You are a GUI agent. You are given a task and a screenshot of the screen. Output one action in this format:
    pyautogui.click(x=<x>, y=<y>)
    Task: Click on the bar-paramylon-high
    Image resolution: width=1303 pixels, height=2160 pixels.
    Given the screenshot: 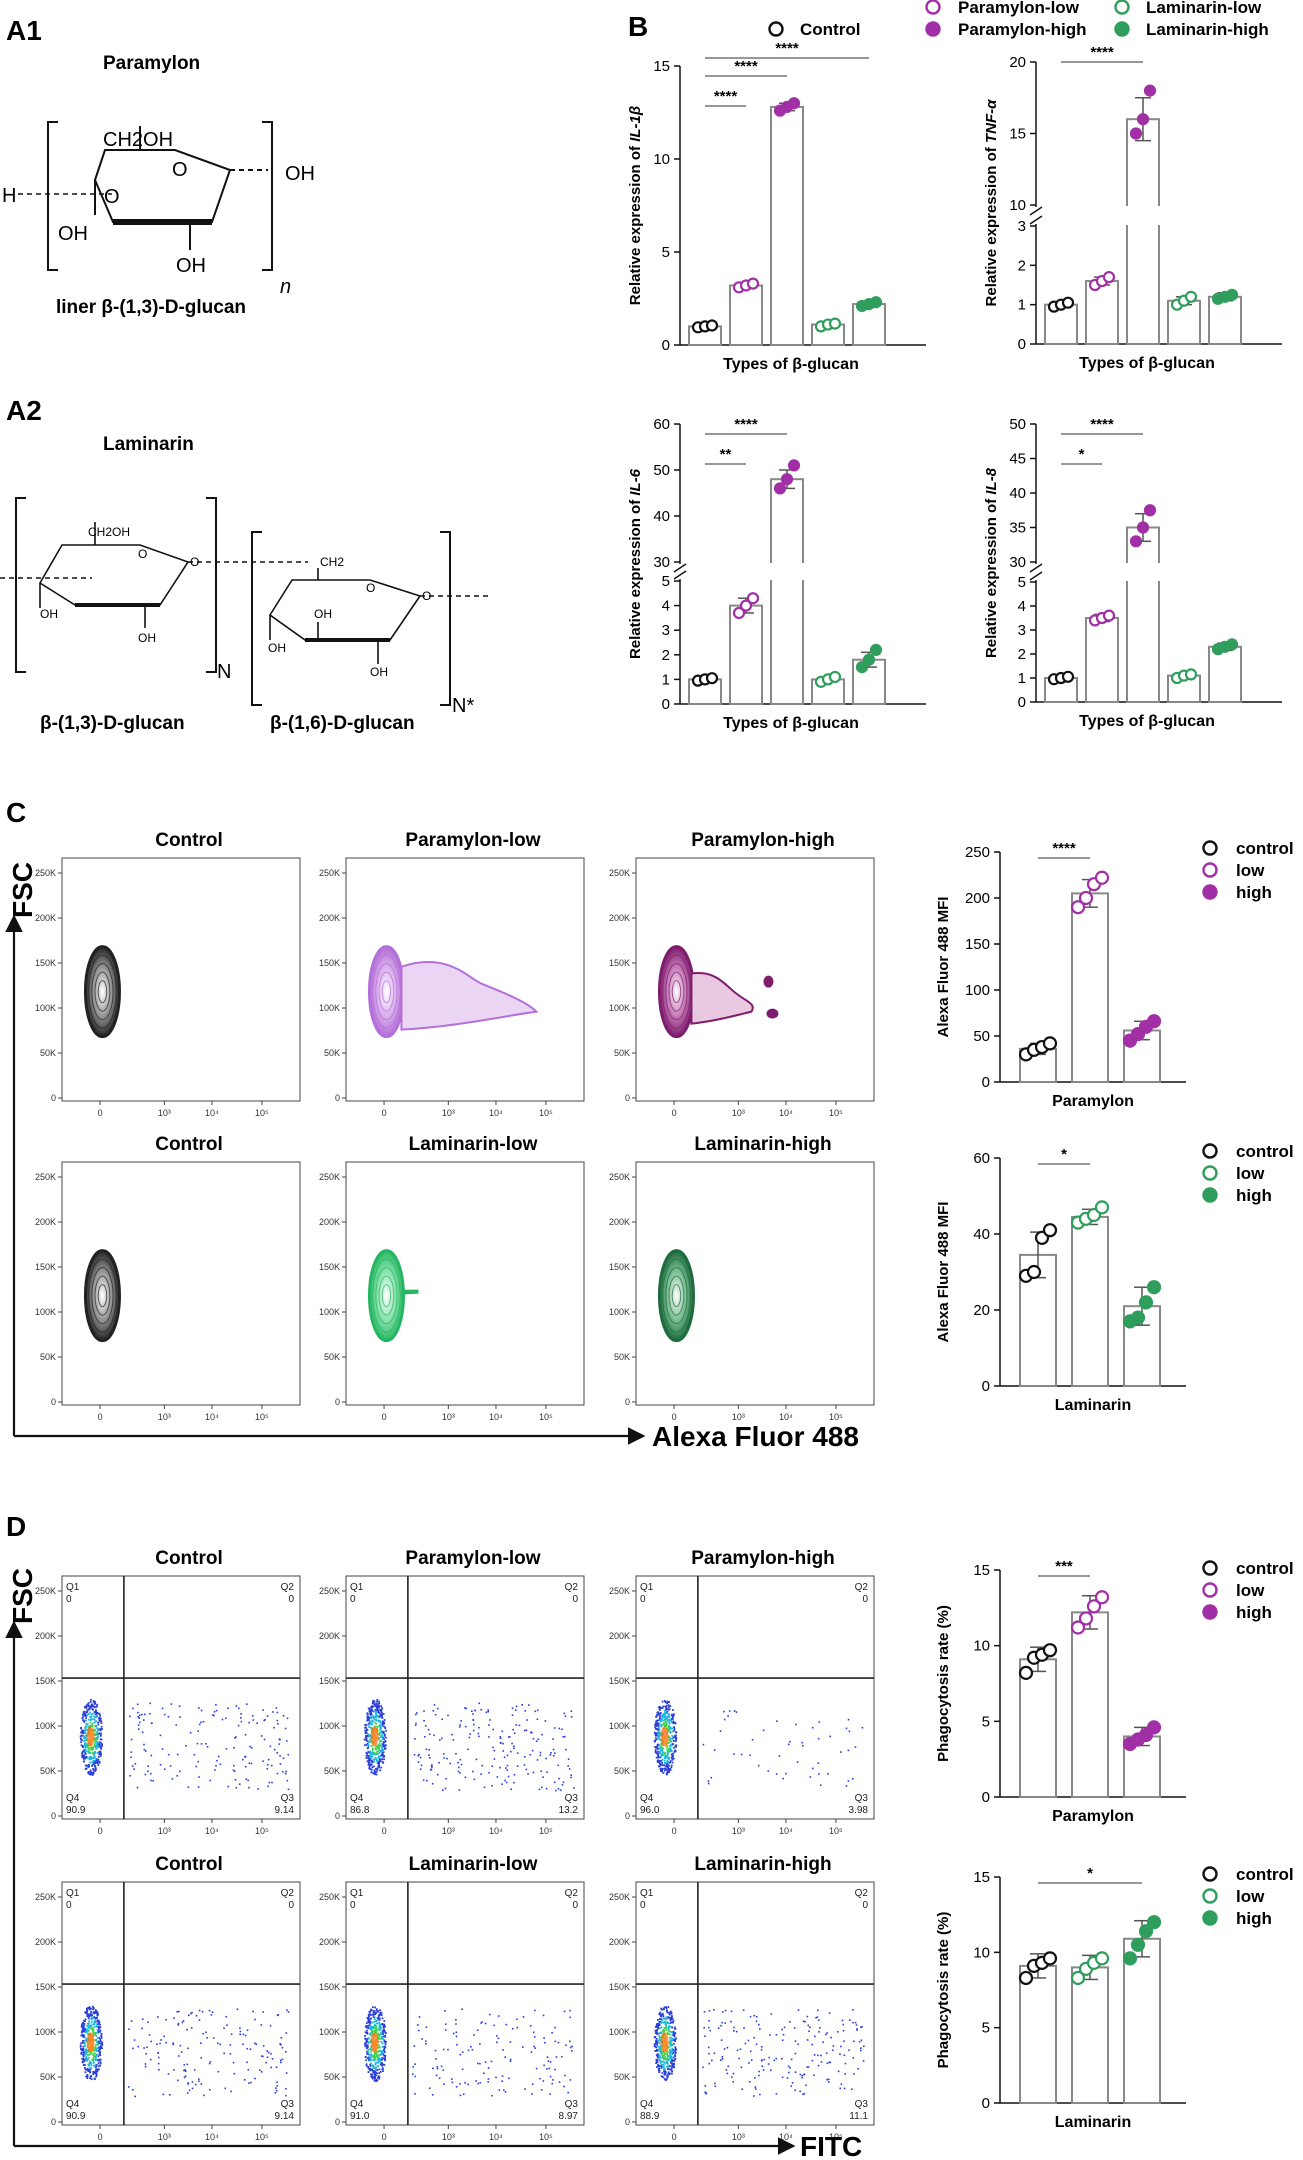 What is the action you would take?
    pyautogui.click(x=787, y=225)
    